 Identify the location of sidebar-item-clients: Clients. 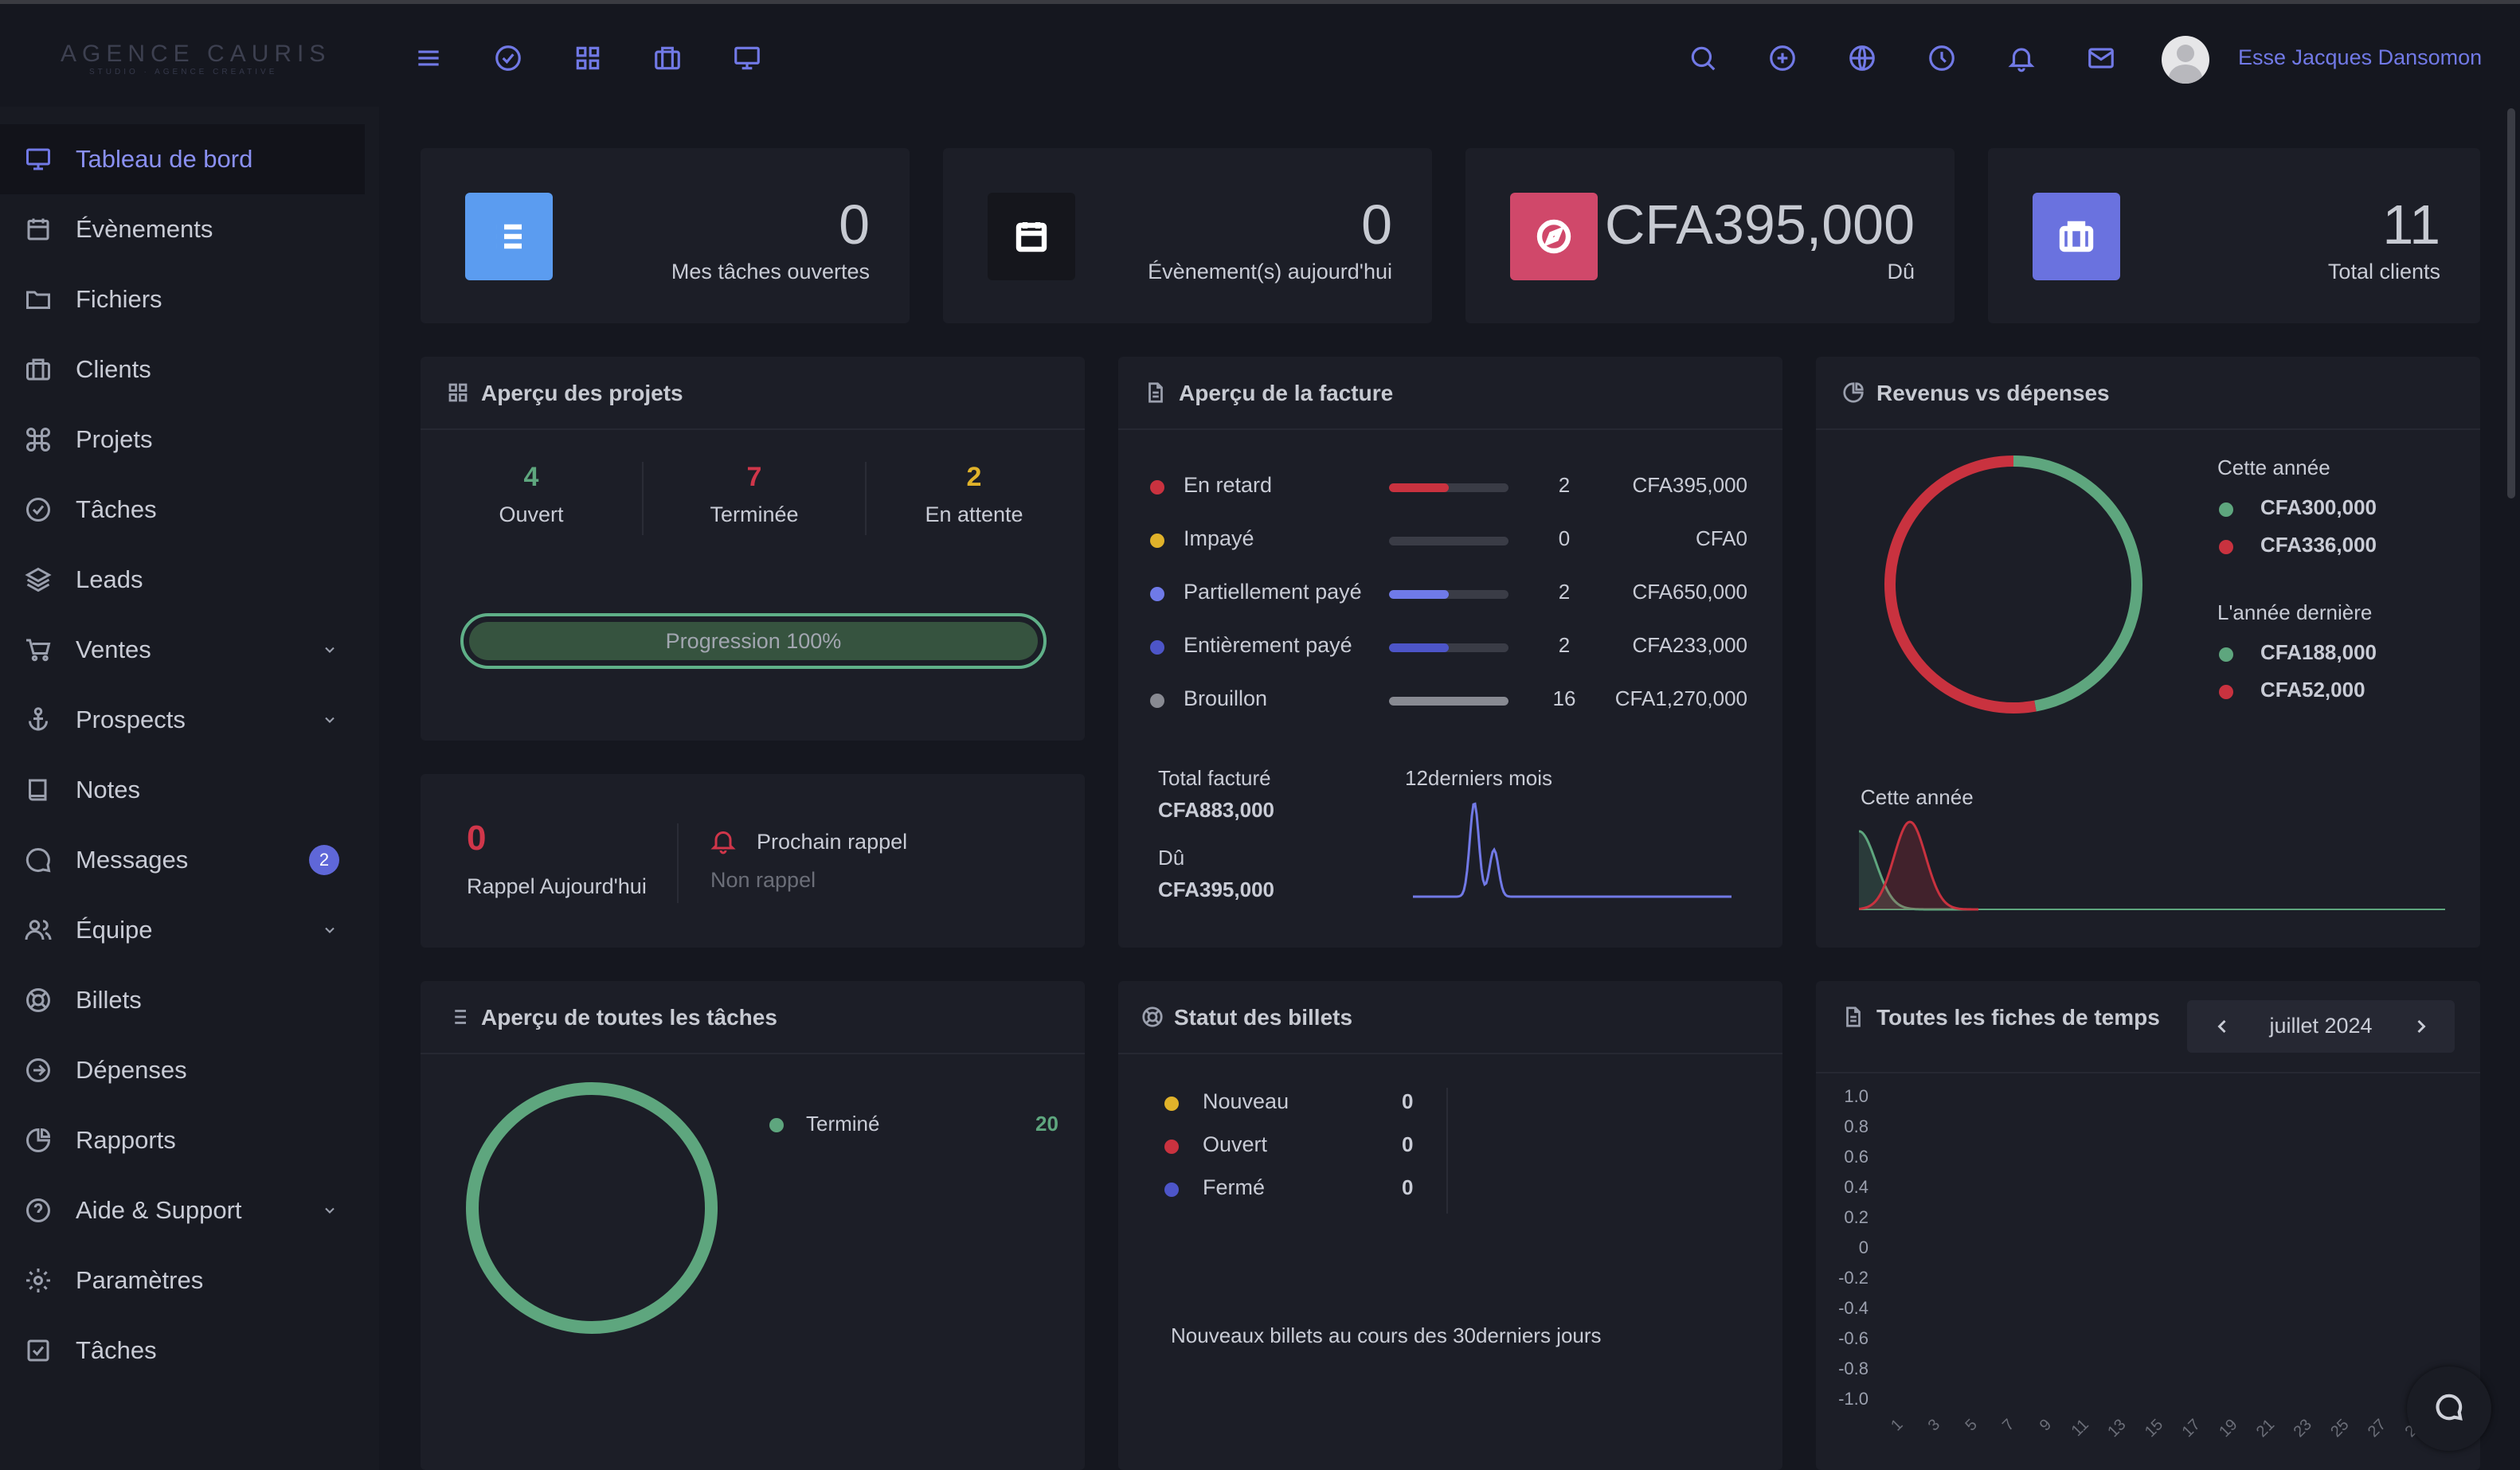
(182, 370).